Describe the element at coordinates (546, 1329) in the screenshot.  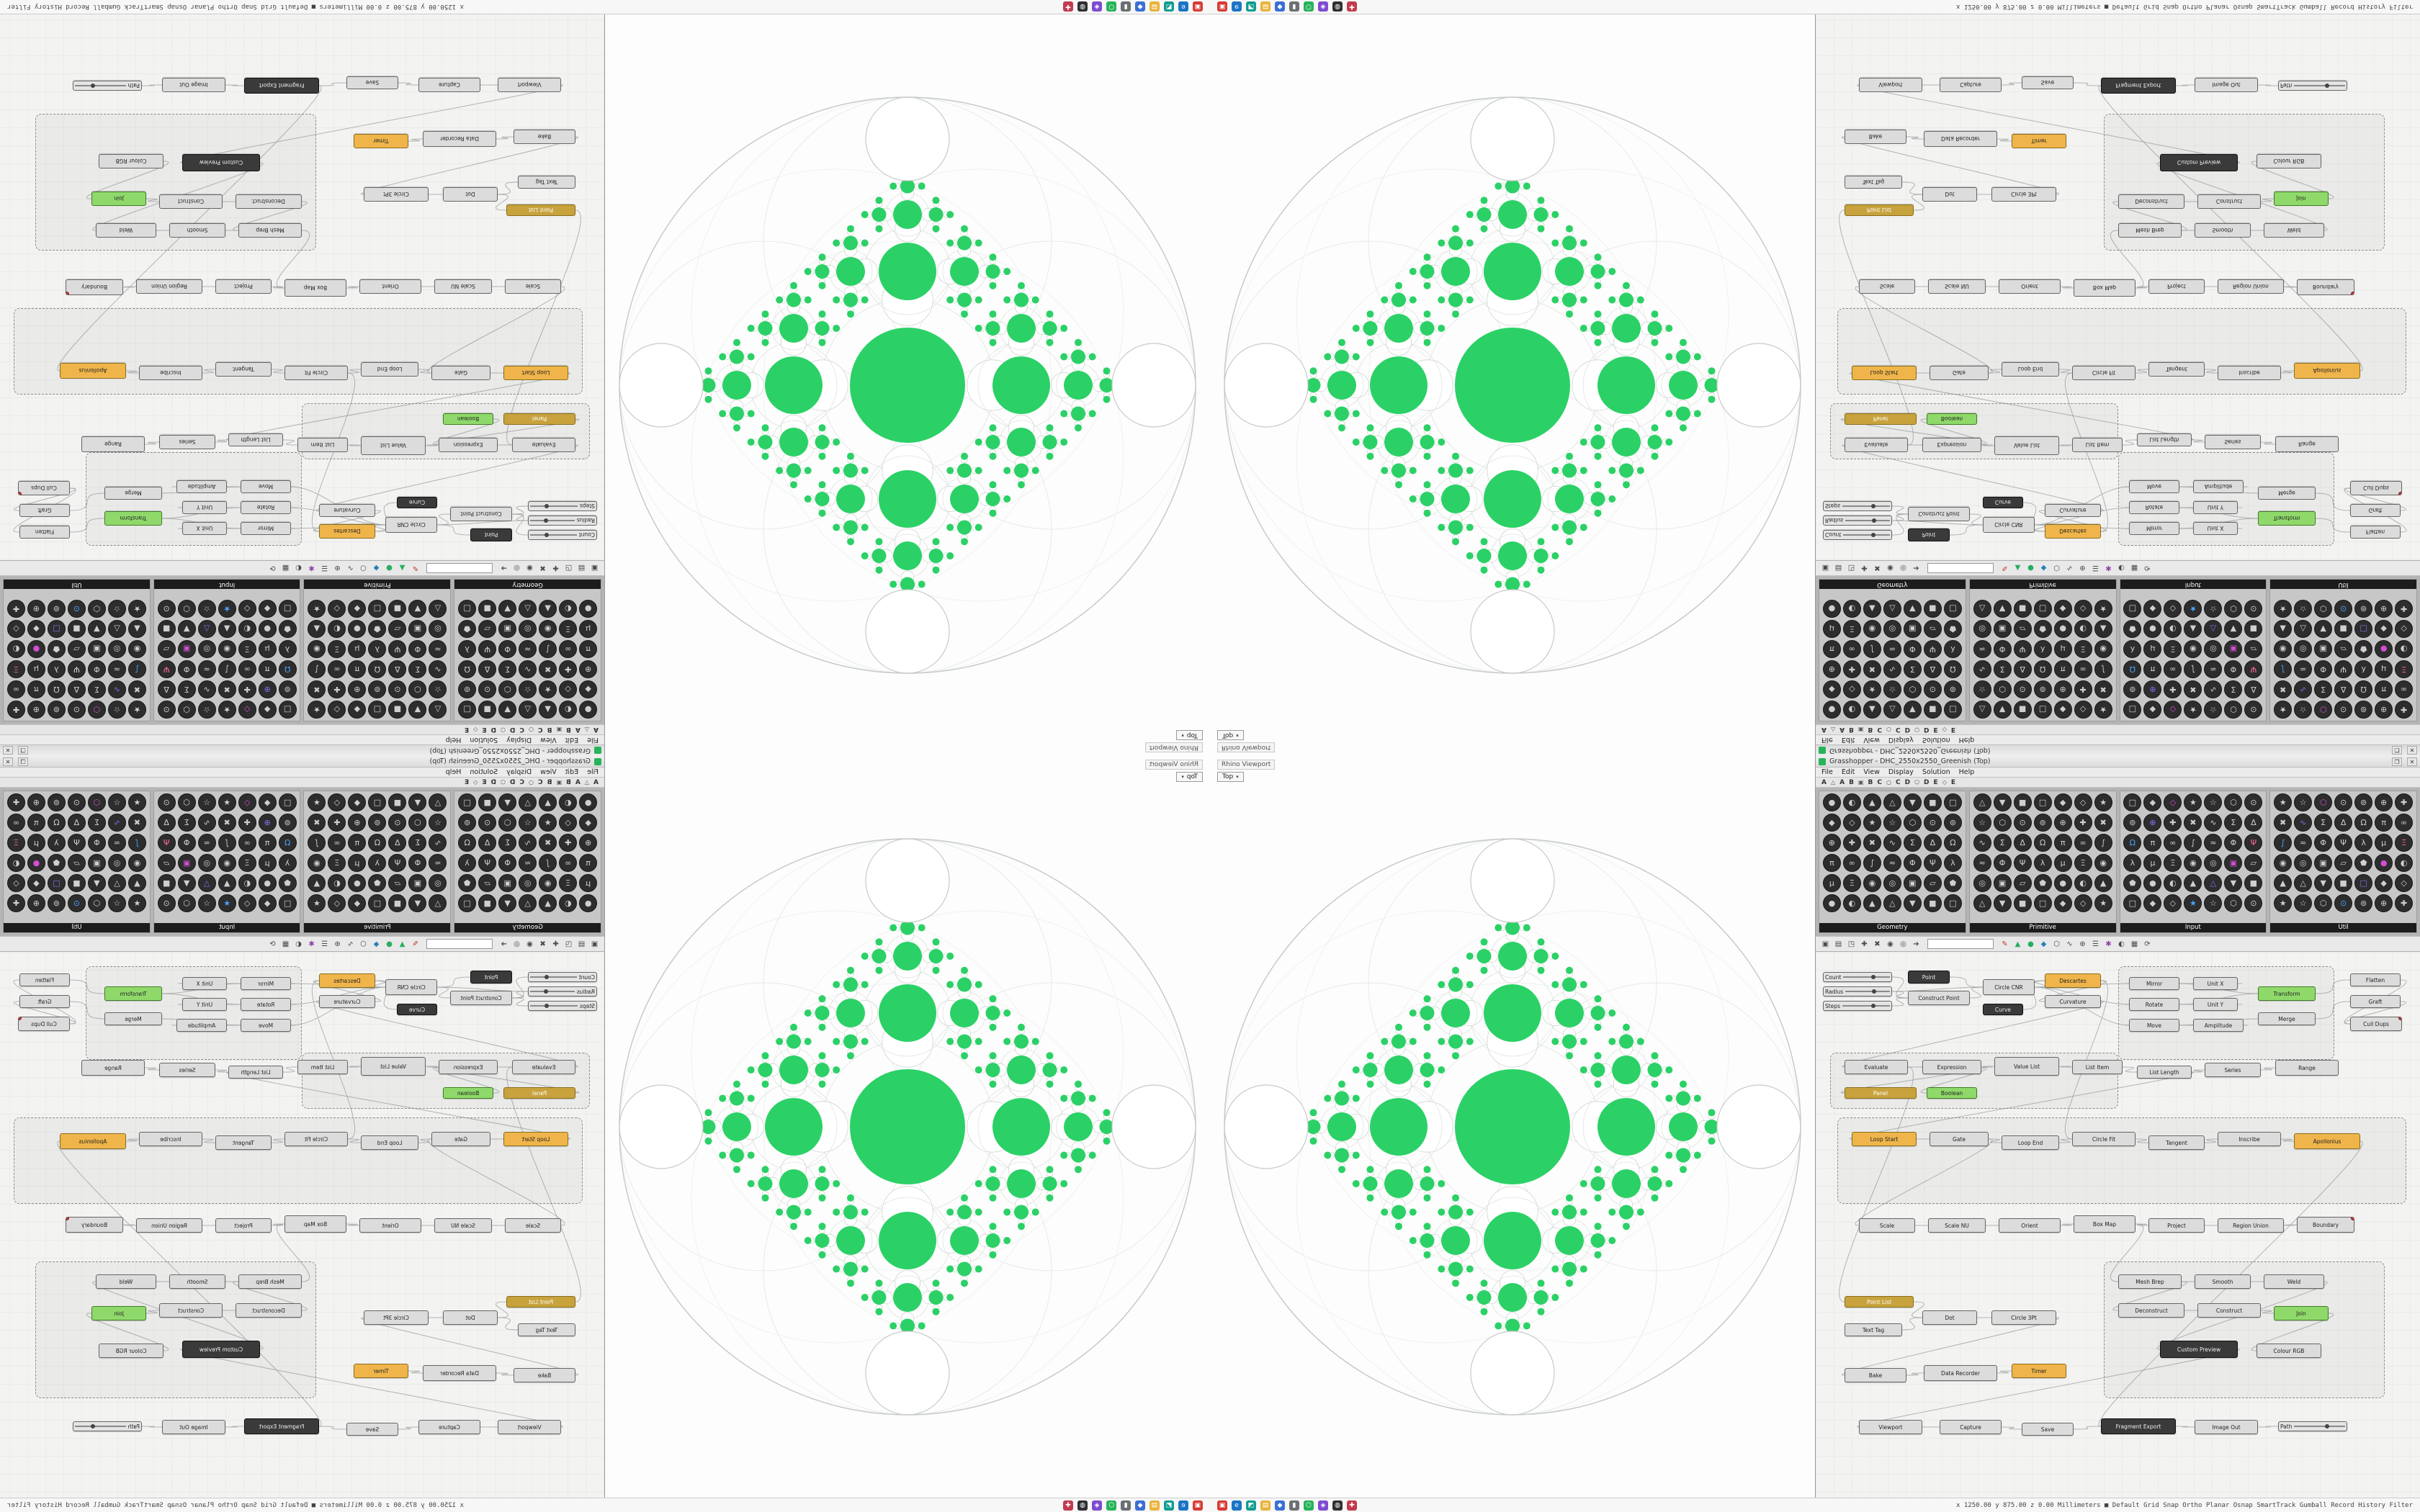
I see `gh-node: Text Tag` at that location.